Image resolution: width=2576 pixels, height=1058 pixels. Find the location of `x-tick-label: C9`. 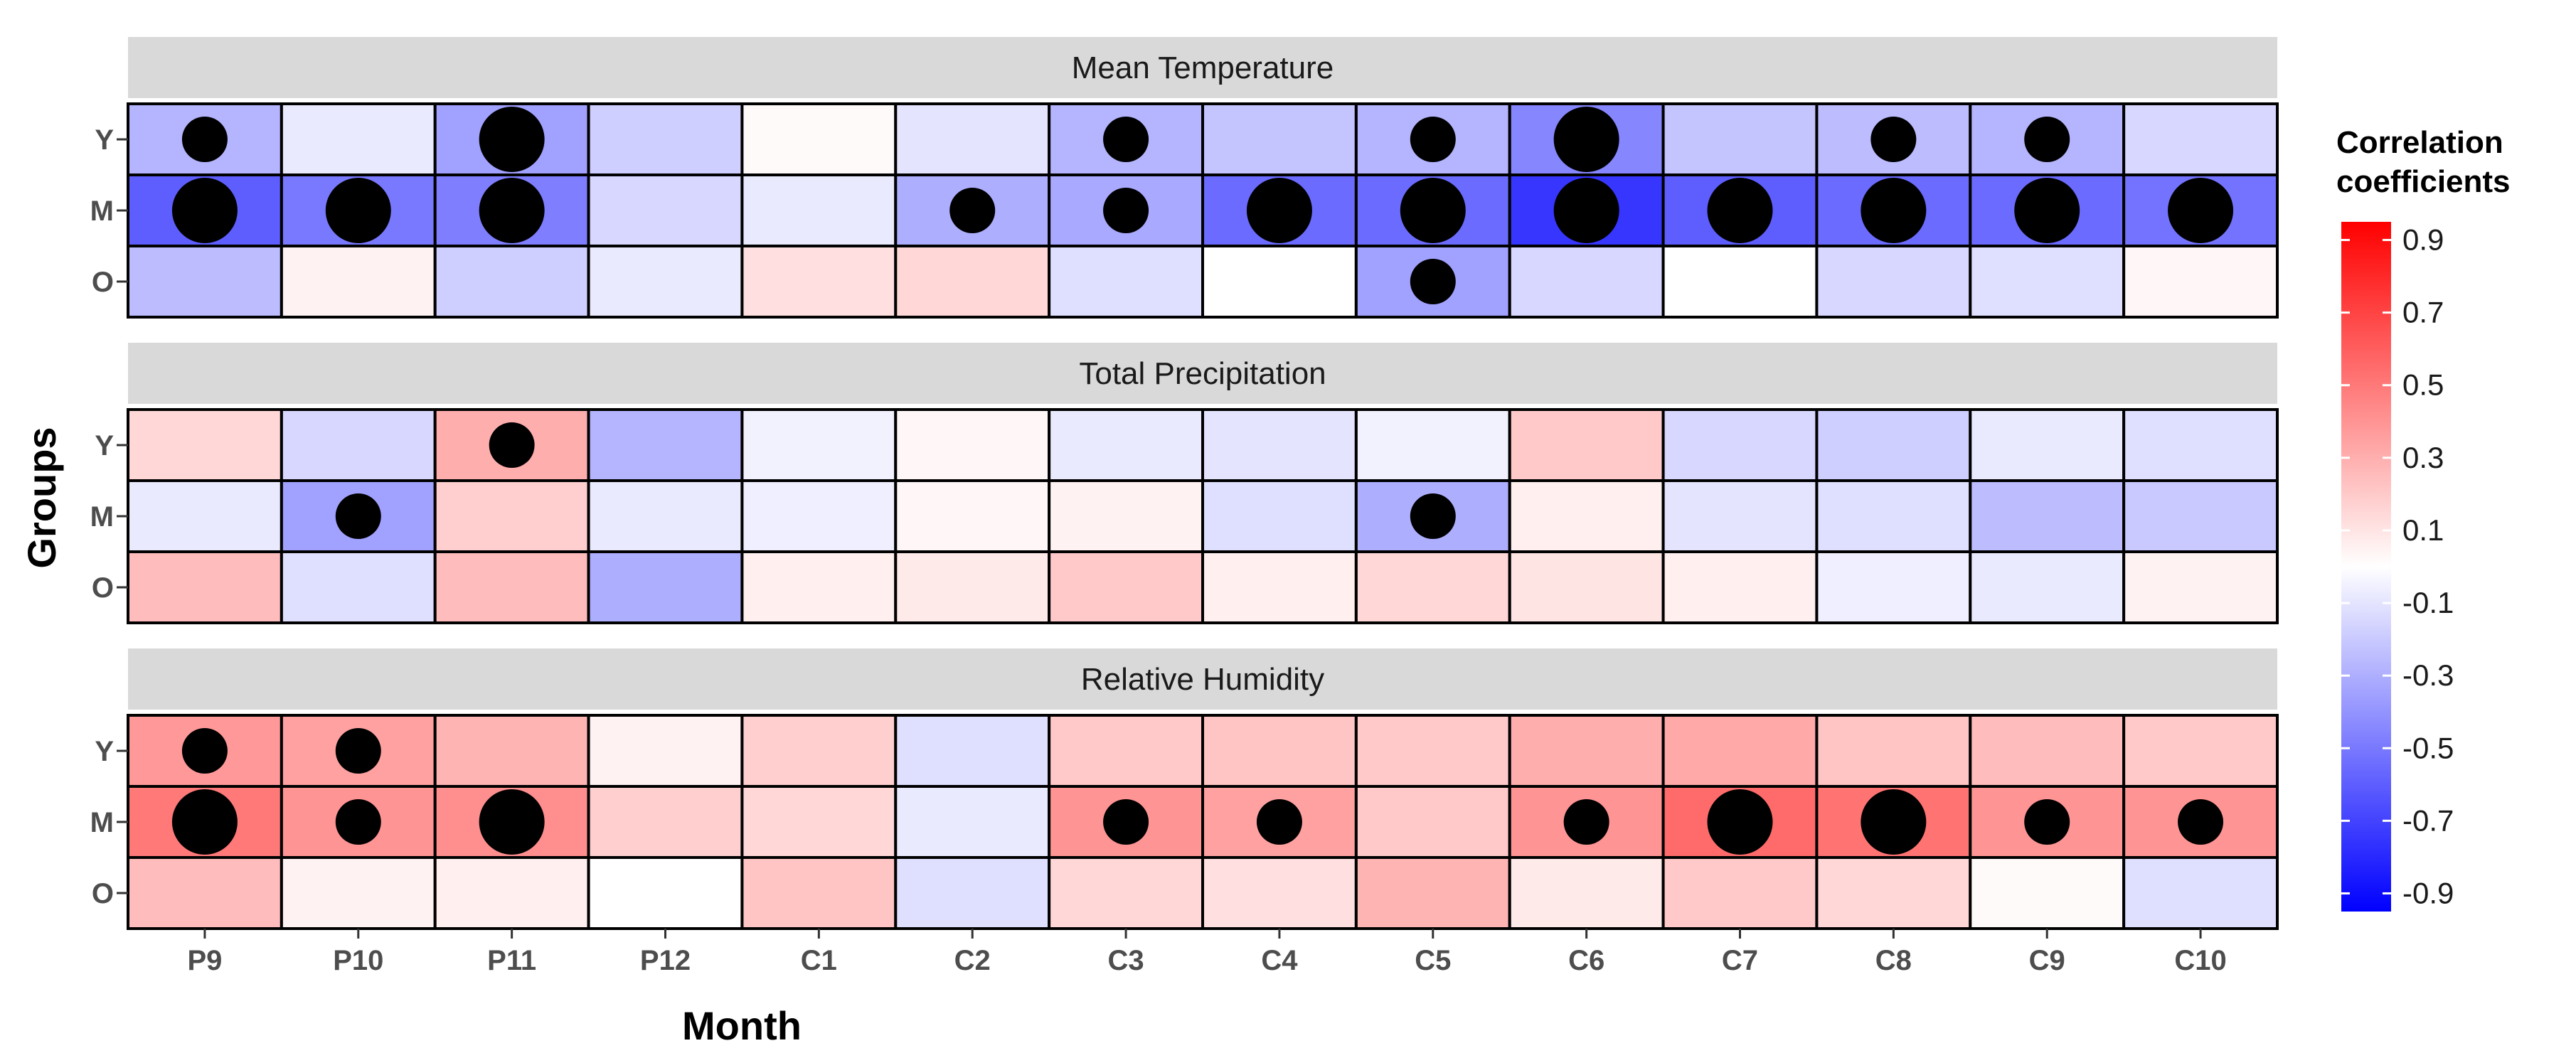

x-tick-label: C9 is located at coordinates (2047, 961).